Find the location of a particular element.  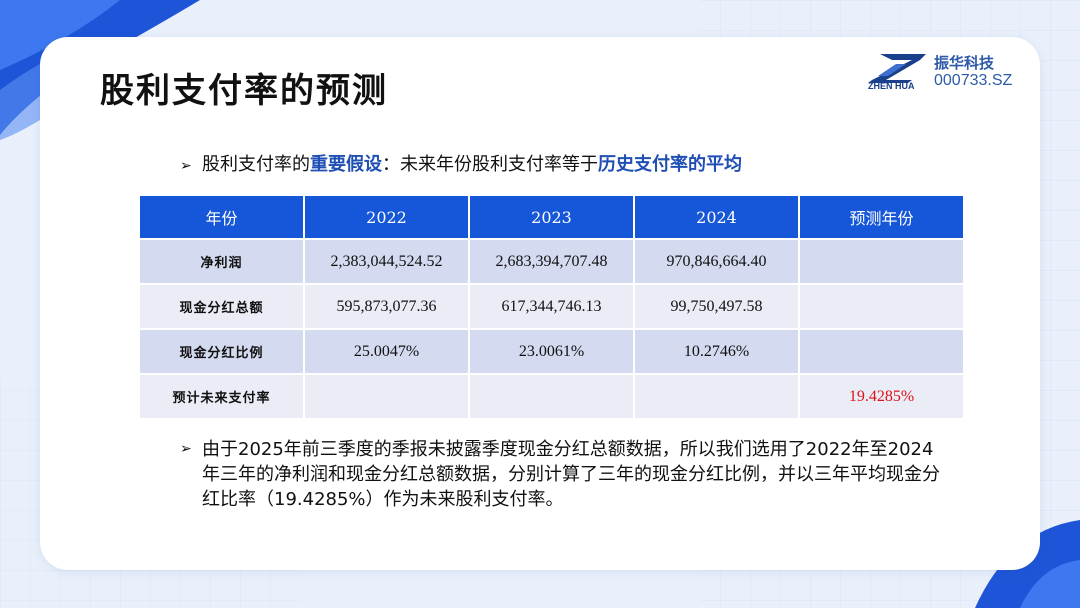

row-label: 净利润 is located at coordinates (221, 261).